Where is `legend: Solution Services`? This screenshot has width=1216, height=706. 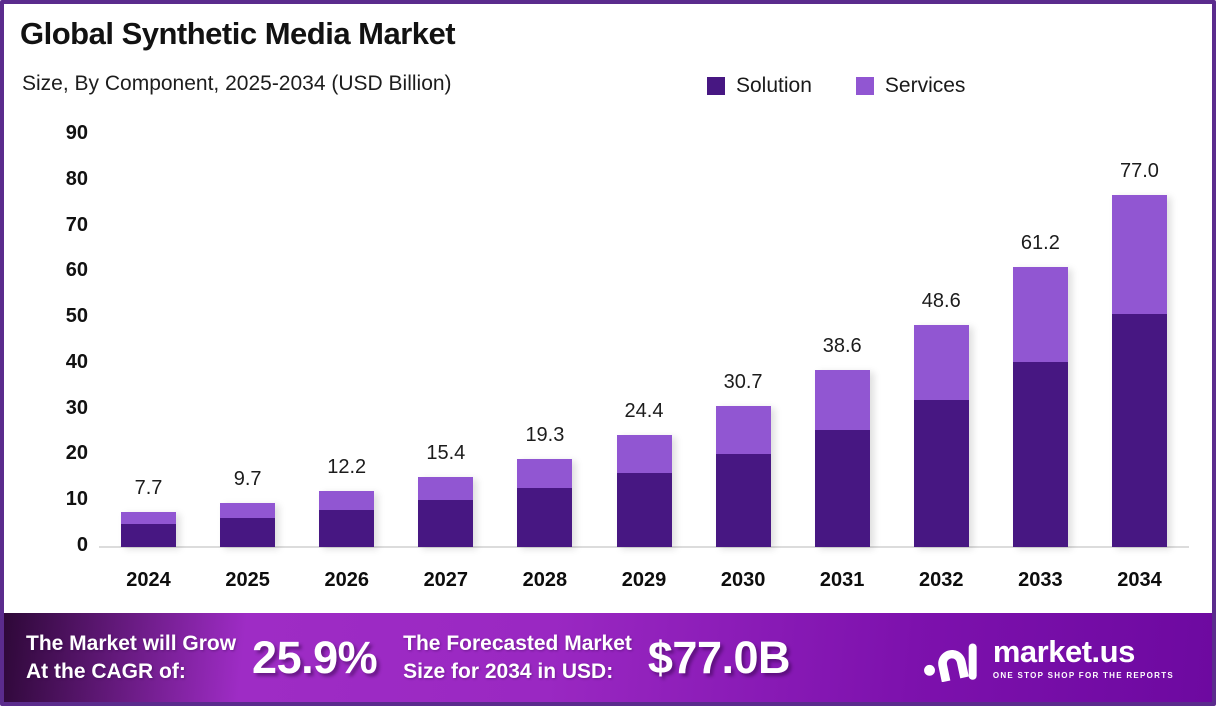 legend: Solution Services is located at coordinates (836, 86).